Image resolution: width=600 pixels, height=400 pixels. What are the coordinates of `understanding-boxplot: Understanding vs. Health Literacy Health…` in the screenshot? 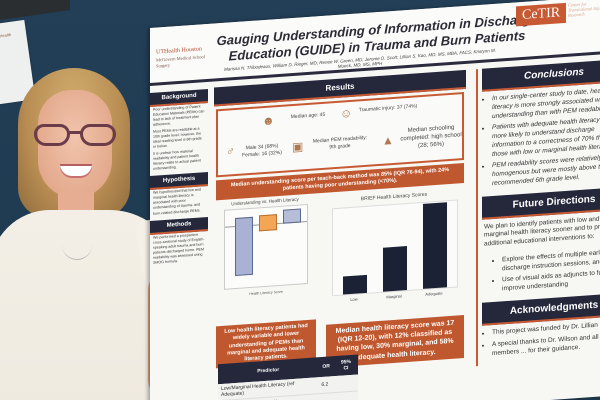 It's located at (265, 255).